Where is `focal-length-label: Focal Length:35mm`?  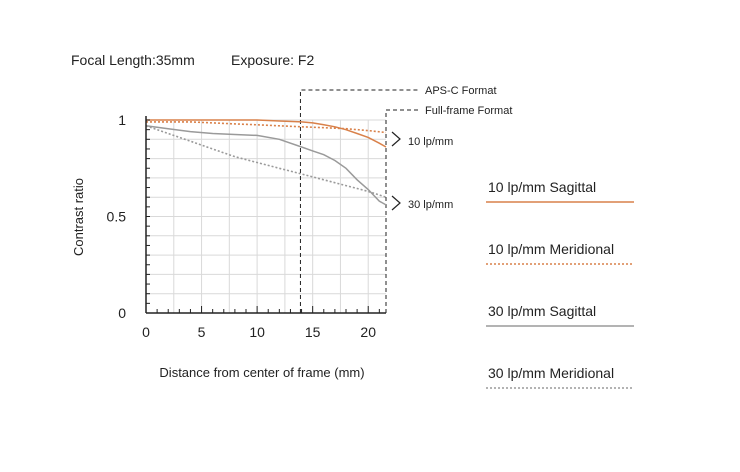
focal-length-label: Focal Length:35mm is located at coordinates (133, 60).